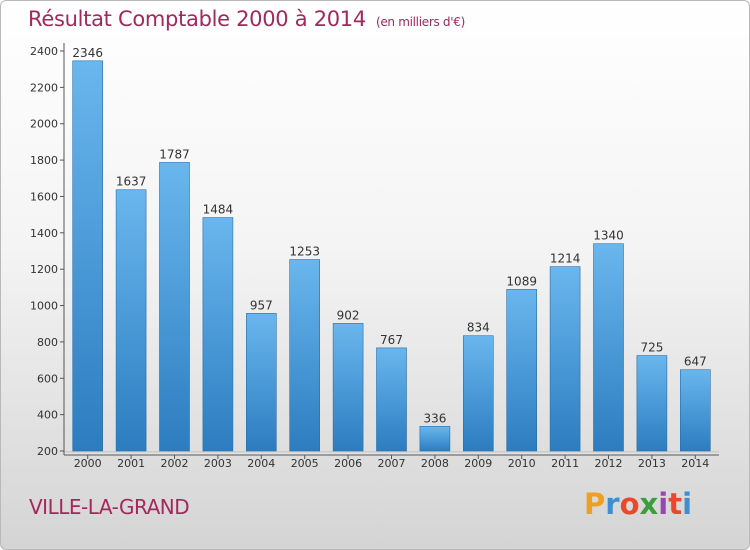 The image size is (750, 550). Describe the element at coordinates (47, 415) in the screenshot. I see `y-tick-label: 400` at that location.